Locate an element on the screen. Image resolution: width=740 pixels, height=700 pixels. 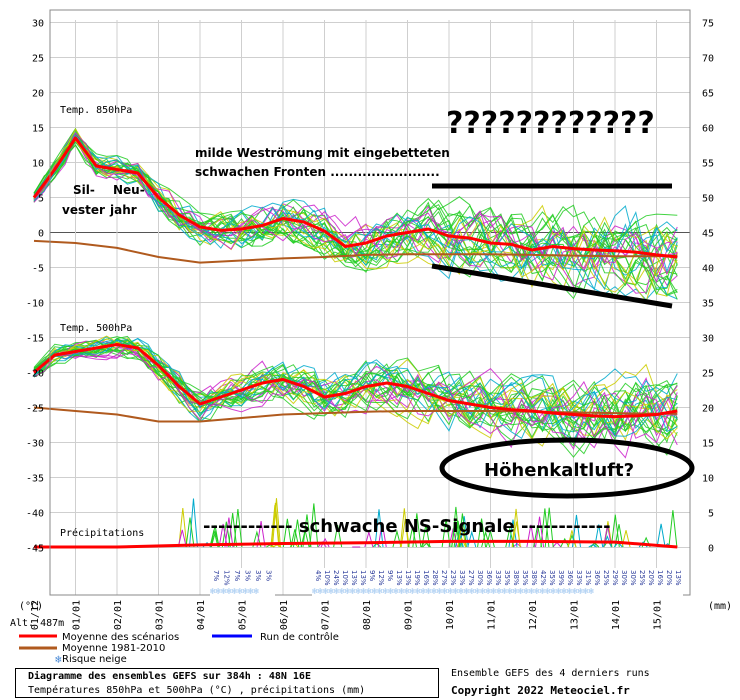
legend-snow-label: Risque neige is located at coordinates (94, 659).